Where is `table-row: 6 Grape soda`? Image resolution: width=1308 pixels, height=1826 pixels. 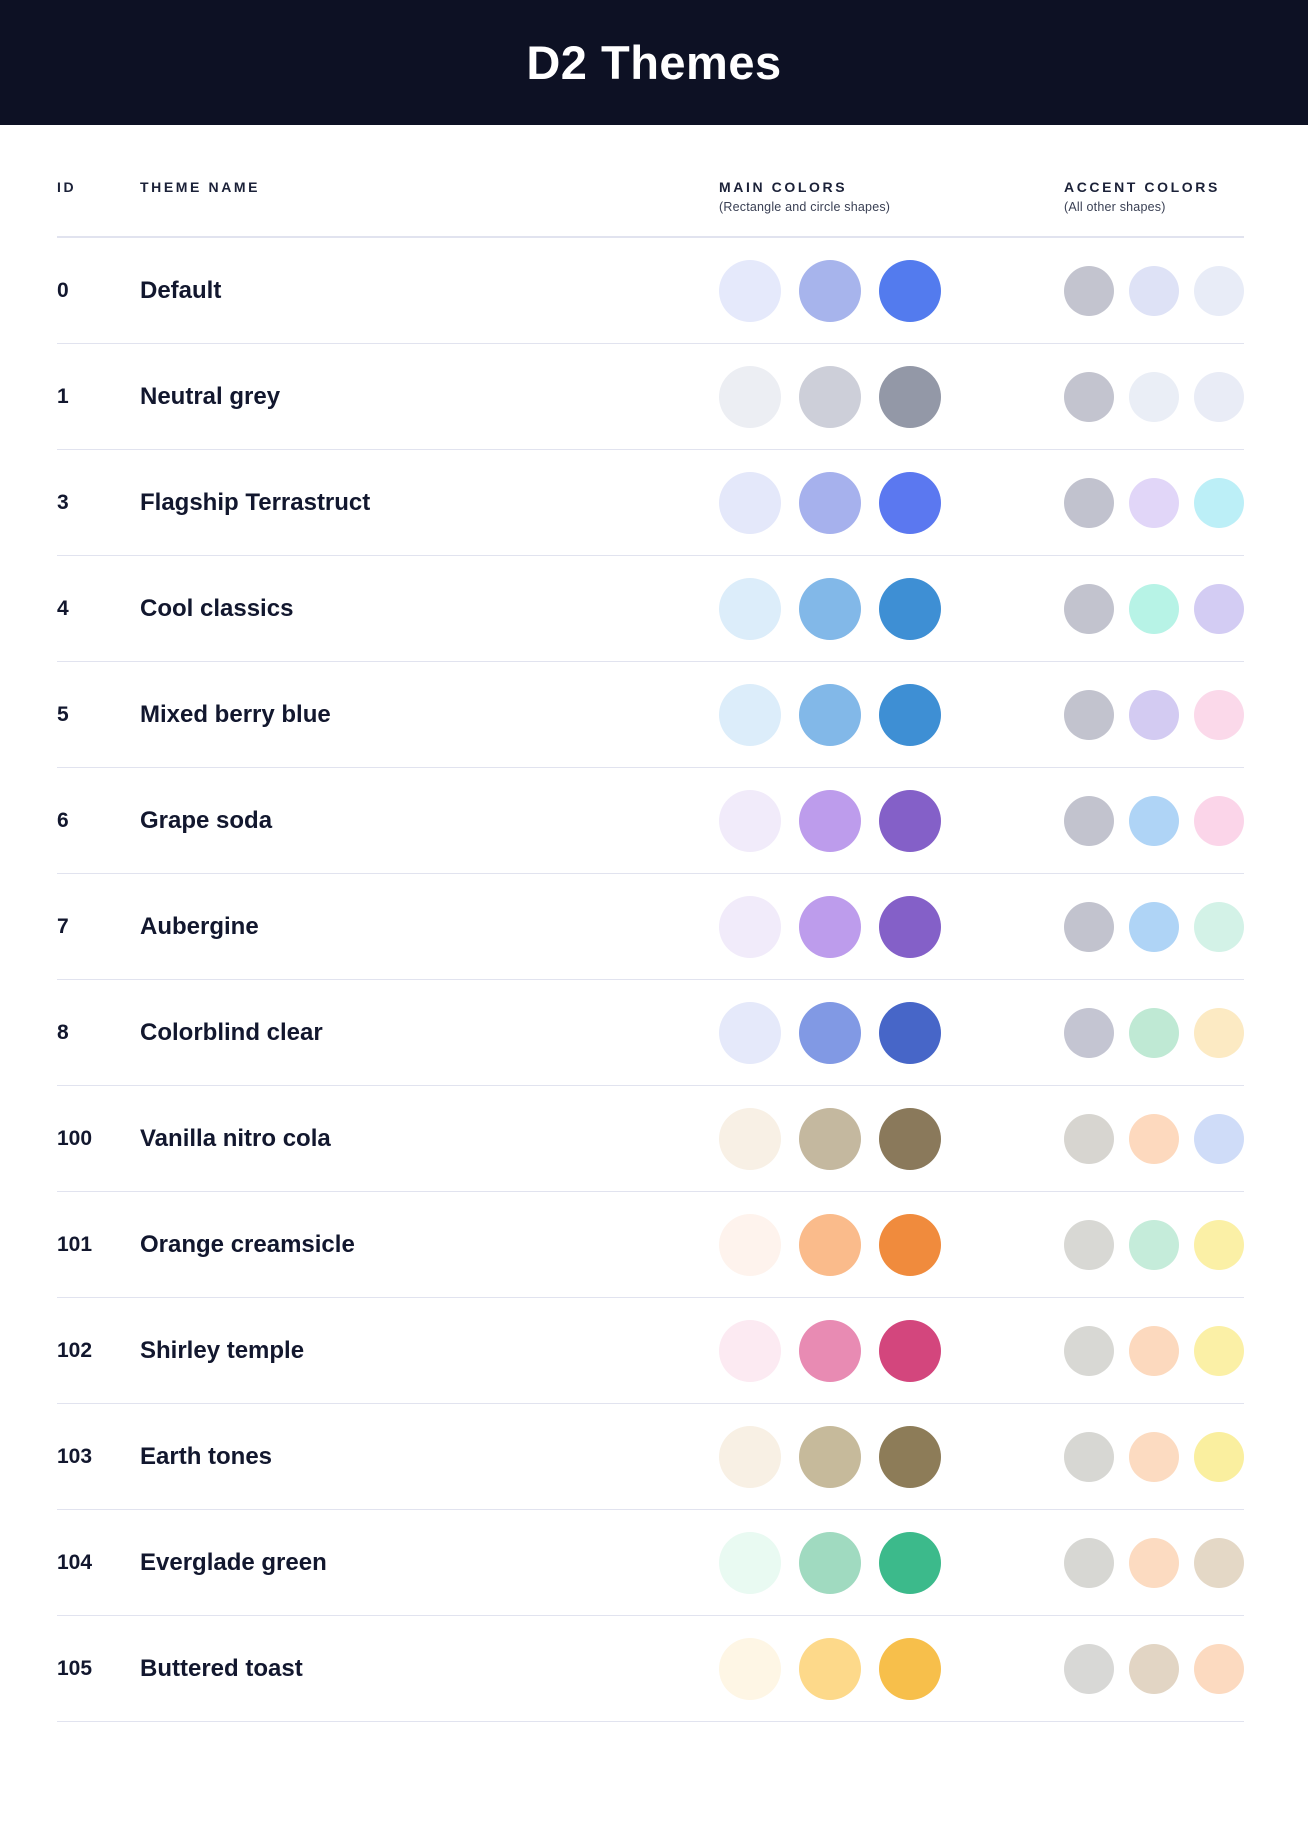
table-row: 6 Grape soda is located at coordinates (650, 821).